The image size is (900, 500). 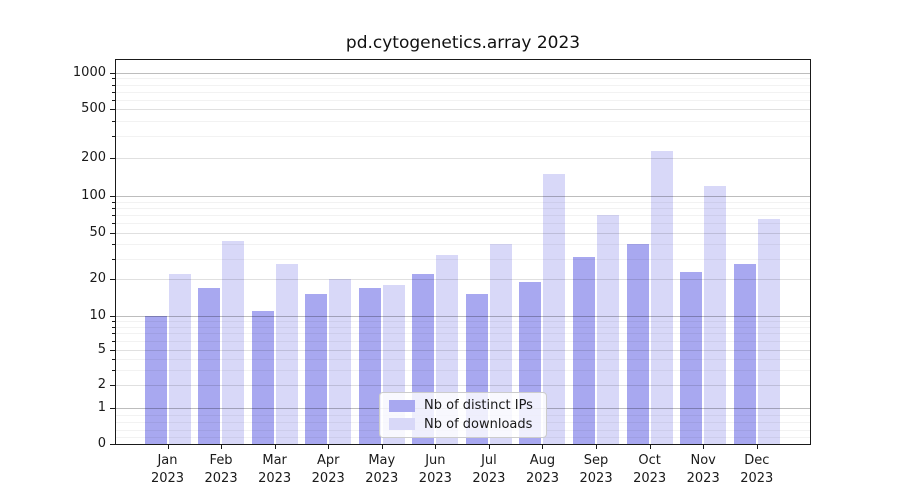 I want to click on x-tick-month: Jan, so click(x=167, y=460).